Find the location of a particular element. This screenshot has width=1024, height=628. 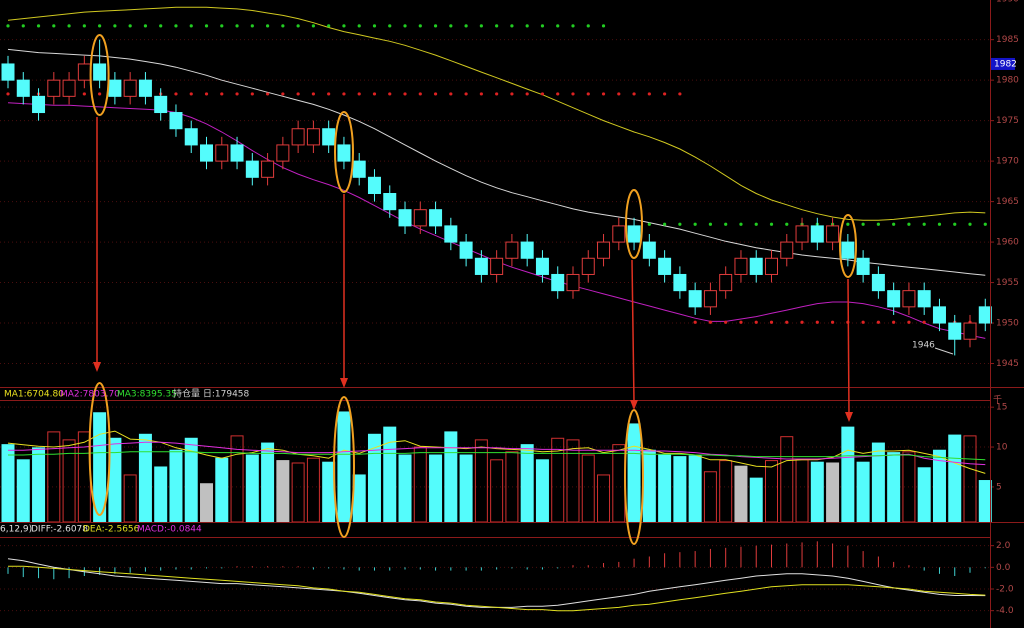

low-label: 1946 is located at coordinates (923, 346).